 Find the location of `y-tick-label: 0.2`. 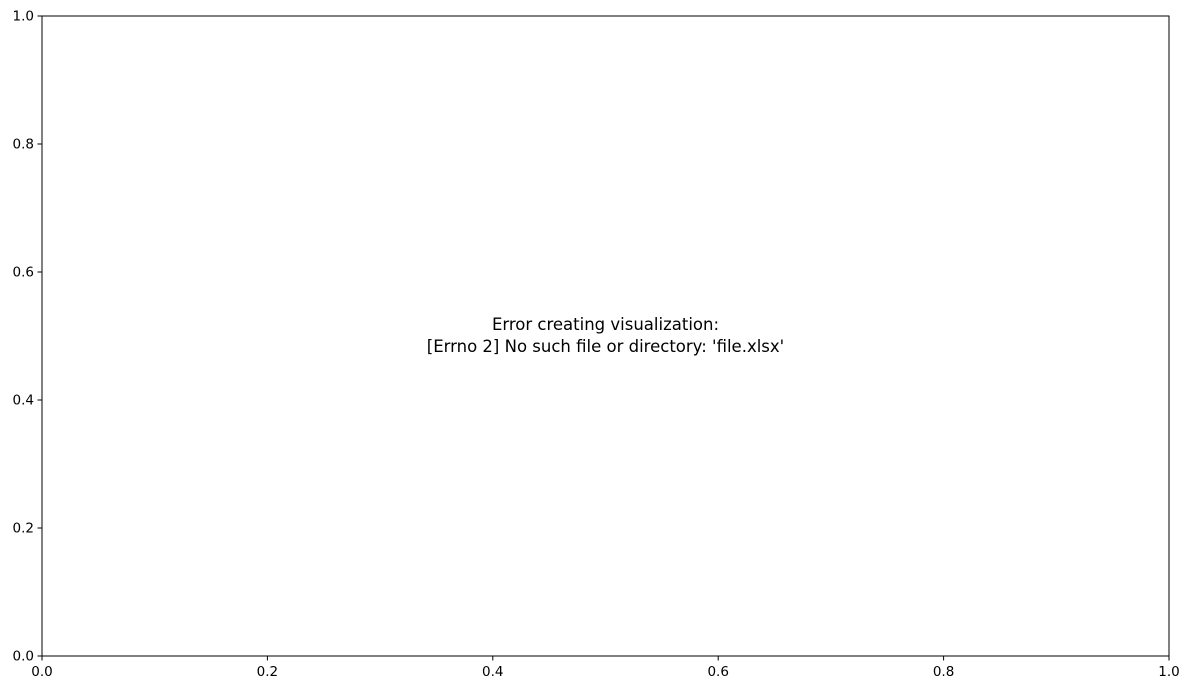

y-tick-label: 0.2 is located at coordinates (23, 529).